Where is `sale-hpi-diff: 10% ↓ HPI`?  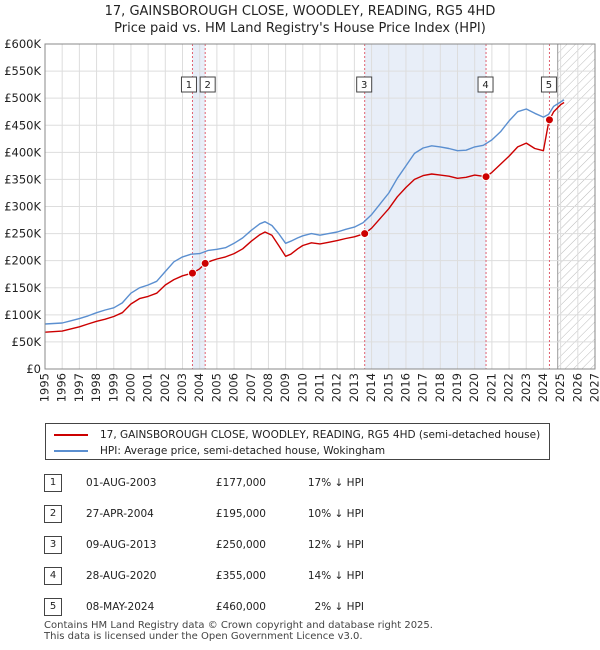
sale-hpi-diff: 10% ↓ HPI is located at coordinates (335, 514).